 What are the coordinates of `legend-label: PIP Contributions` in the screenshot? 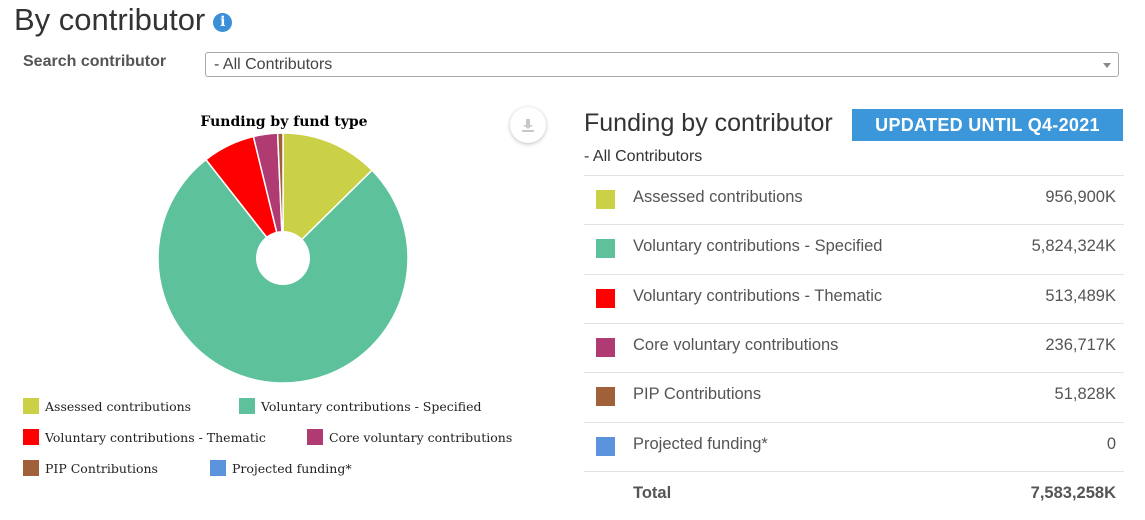 It's located at (101, 468).